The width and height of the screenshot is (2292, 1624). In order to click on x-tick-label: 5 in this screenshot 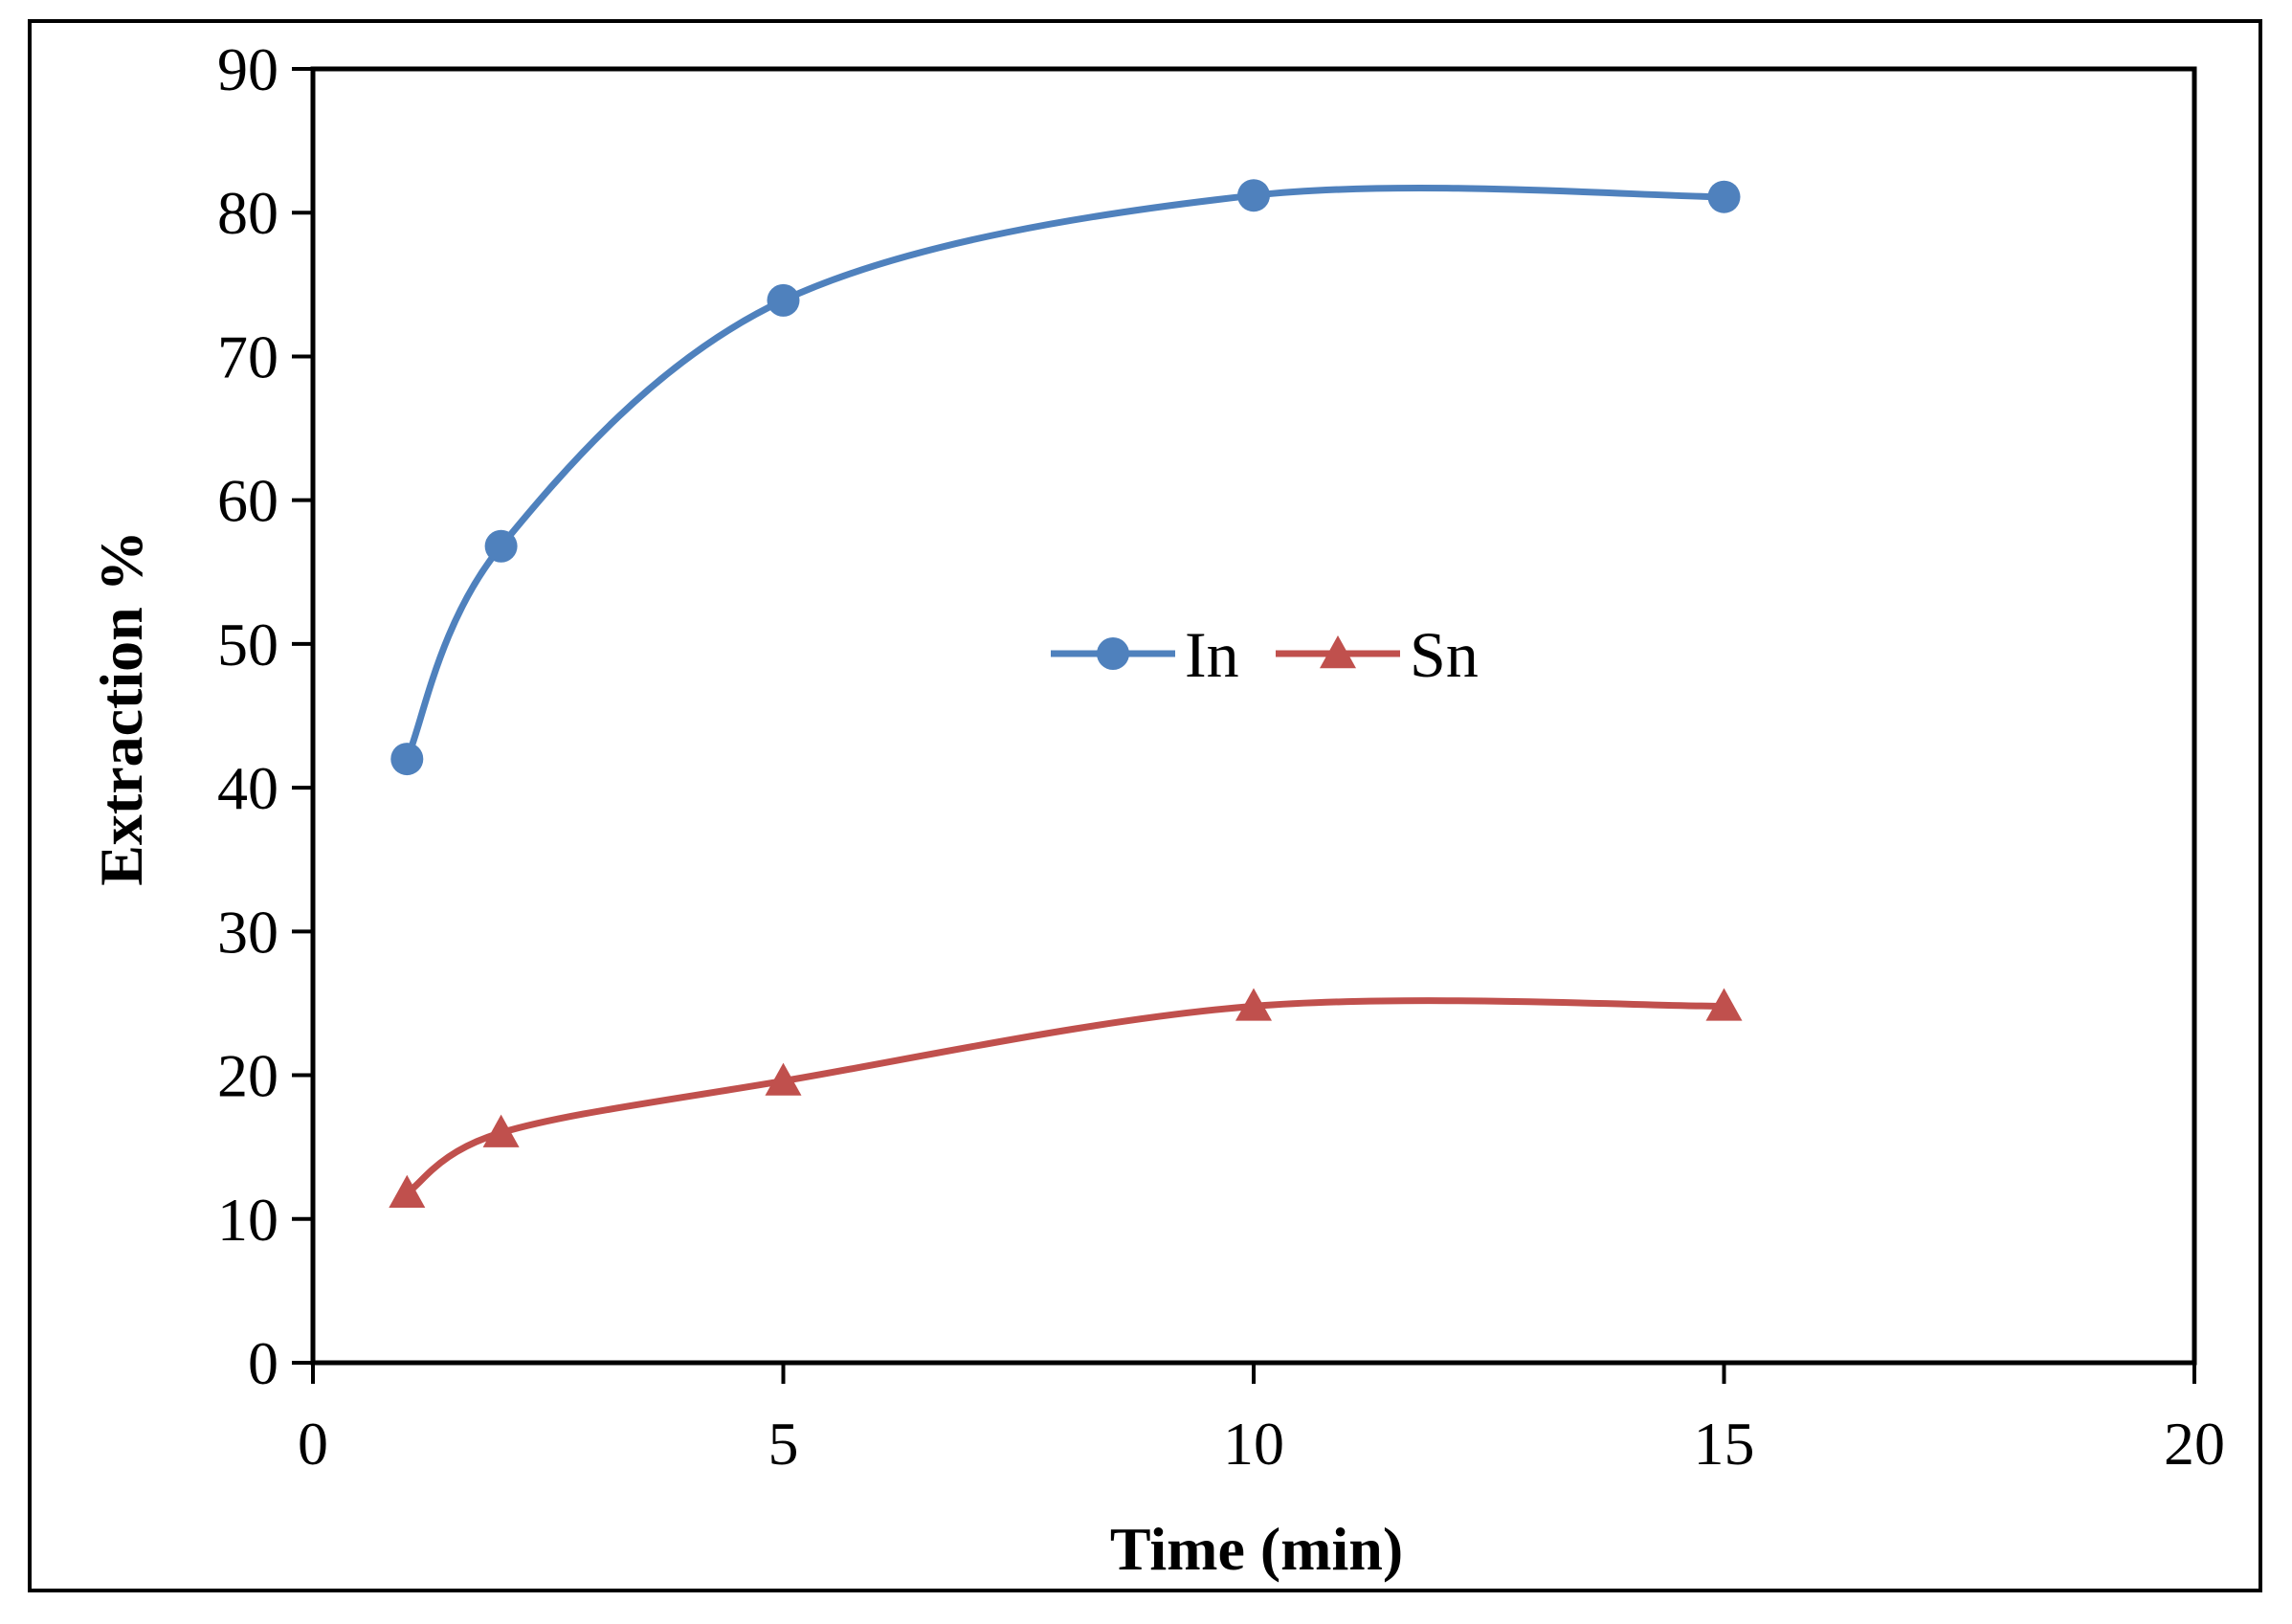, I will do `click(783, 1444)`.